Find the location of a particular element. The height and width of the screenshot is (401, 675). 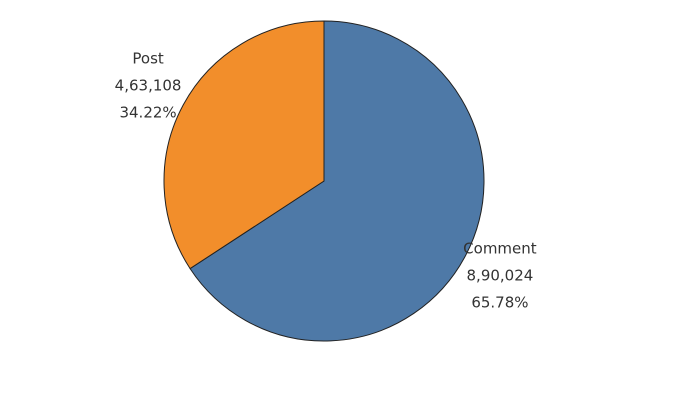

pie-slice is located at coordinates (244, 145).